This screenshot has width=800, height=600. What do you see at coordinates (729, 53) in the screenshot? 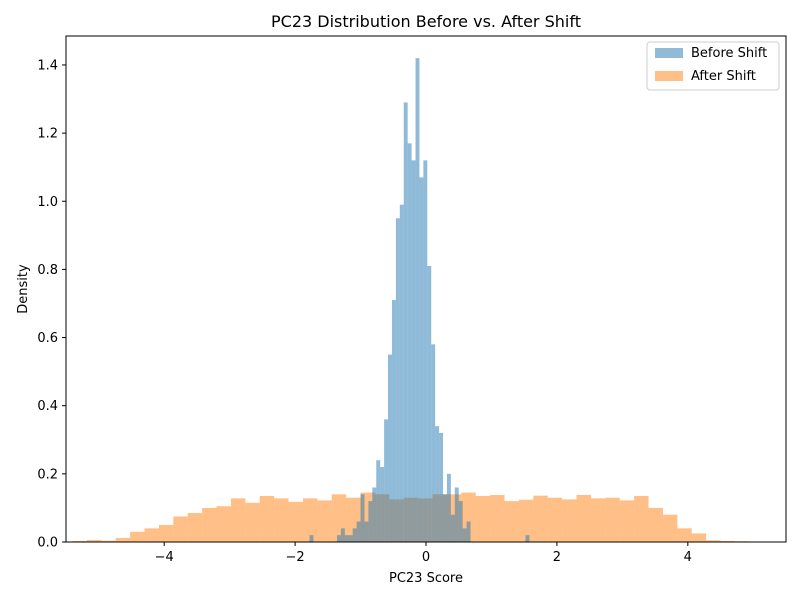
I see `legend-label-before-shift: Before Shift` at bounding box center [729, 53].